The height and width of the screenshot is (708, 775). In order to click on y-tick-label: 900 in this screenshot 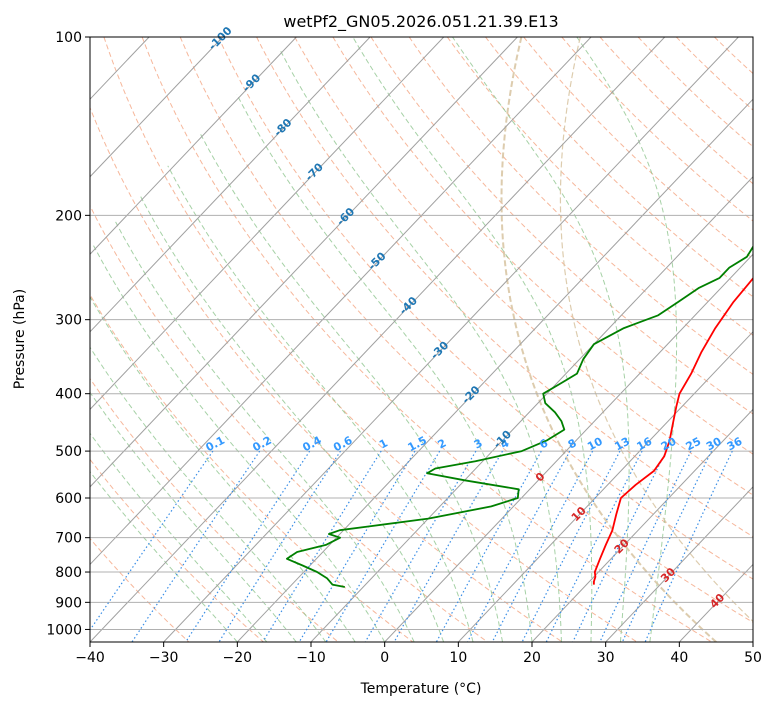, I will do `click(68, 603)`.